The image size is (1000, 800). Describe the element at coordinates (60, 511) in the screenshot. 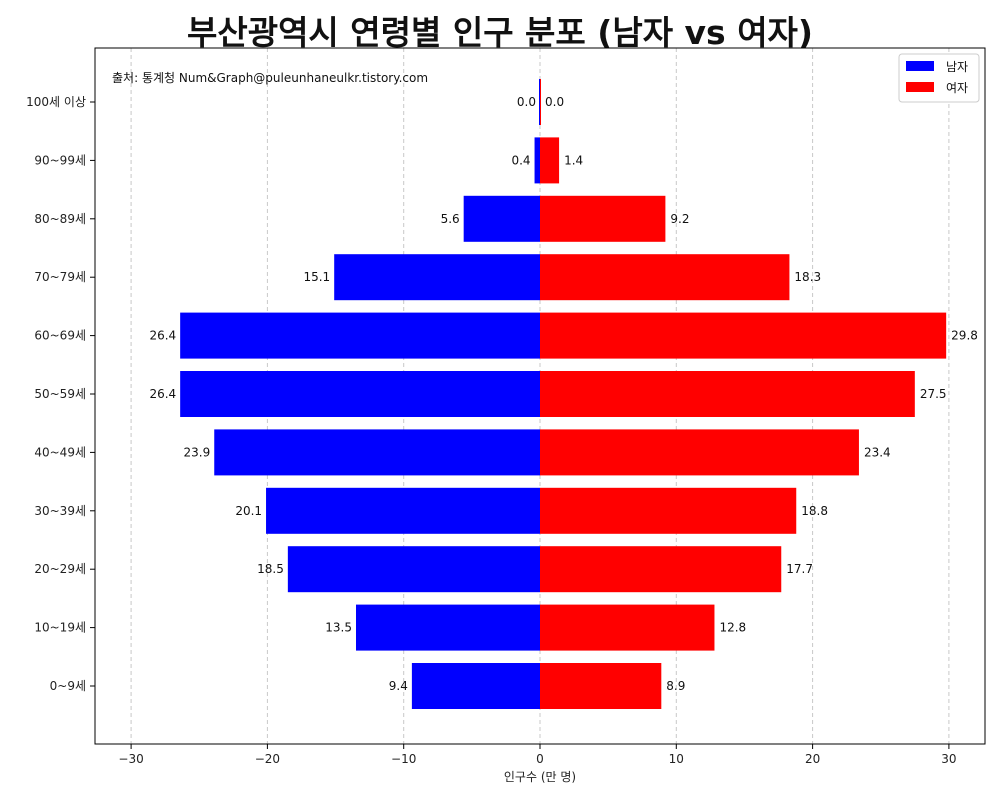

I see `y-tick-label: 30~39세` at that location.